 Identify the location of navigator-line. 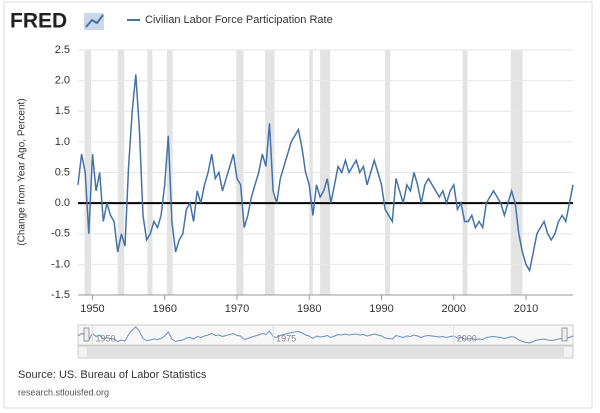
(325, 335).